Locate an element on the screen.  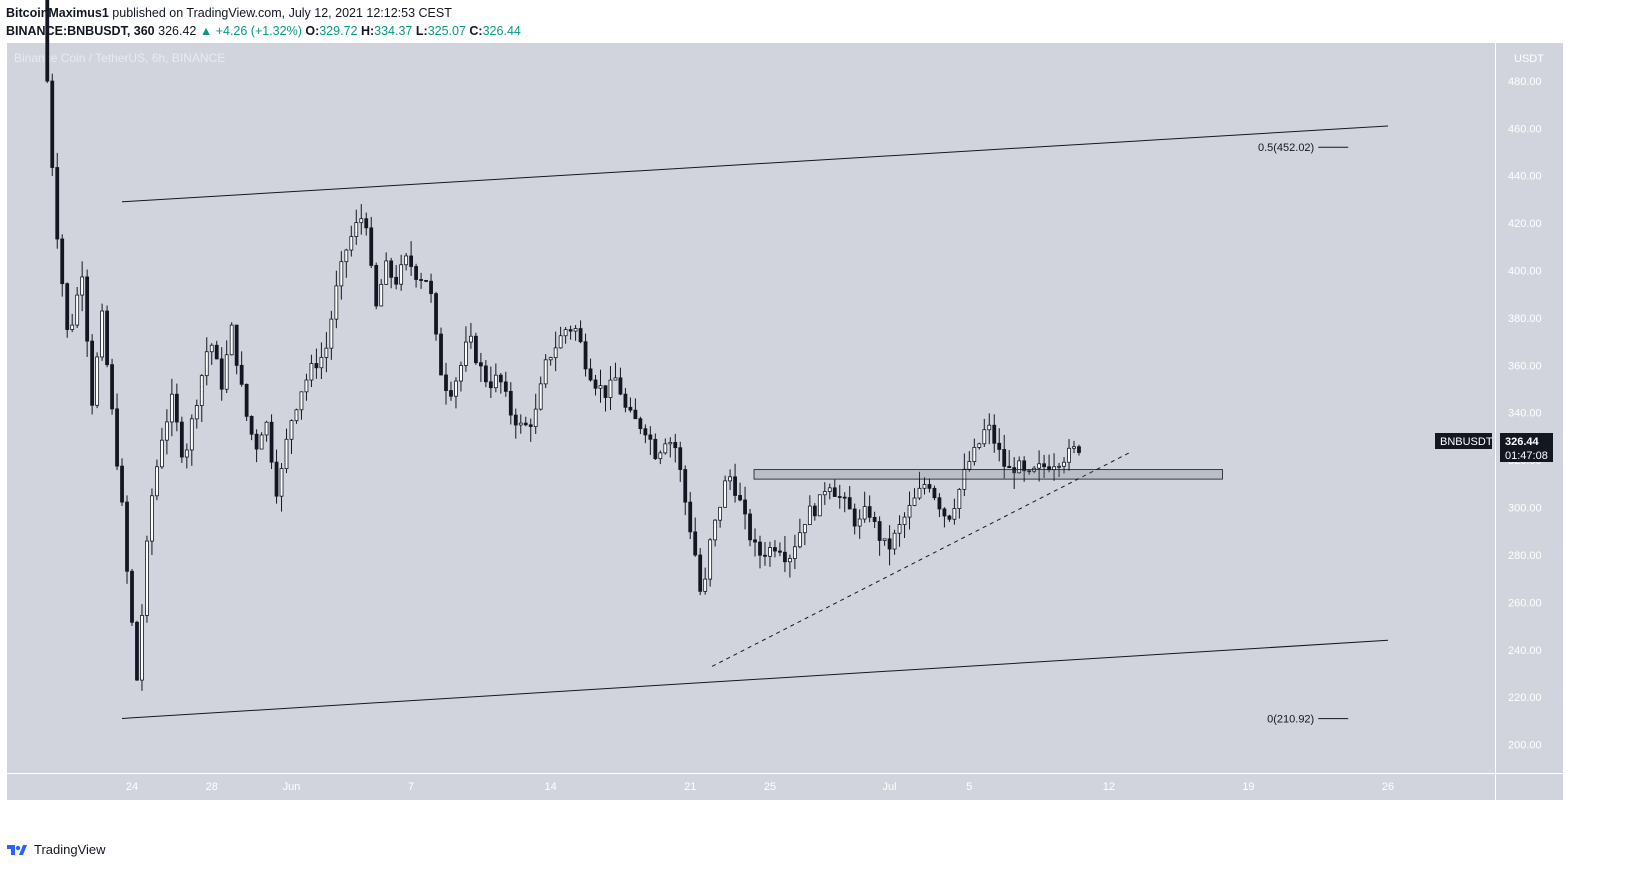
y-tick-label: 240.00 is located at coordinates (1525, 651).